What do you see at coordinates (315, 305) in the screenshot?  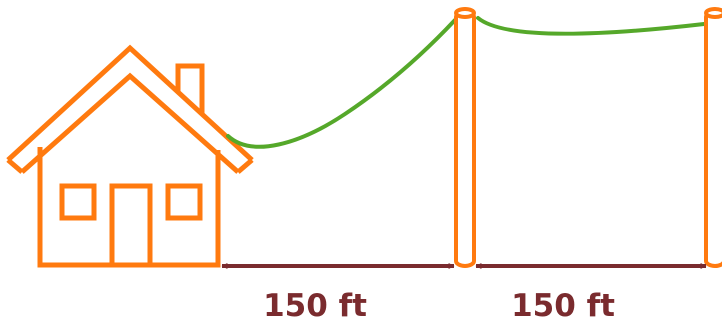 I see `dimension-label-1: 150 ft` at bounding box center [315, 305].